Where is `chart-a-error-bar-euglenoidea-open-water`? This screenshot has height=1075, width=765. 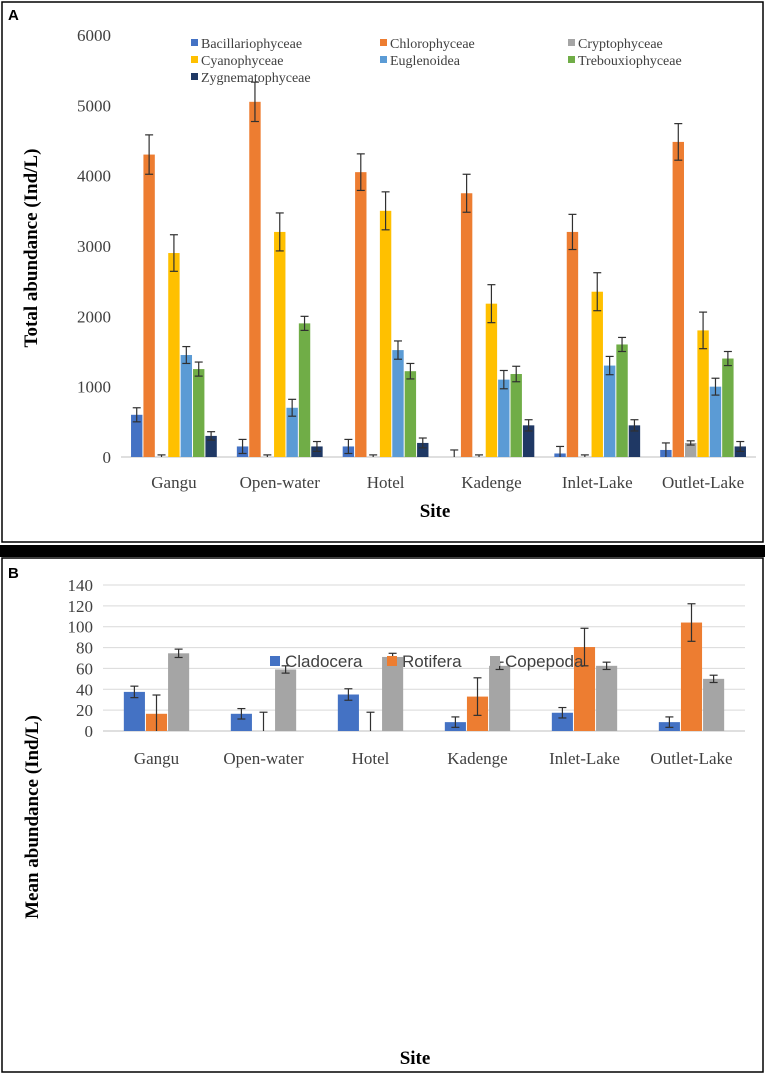 chart-a-error-bar-euglenoidea-open-water is located at coordinates (292, 407).